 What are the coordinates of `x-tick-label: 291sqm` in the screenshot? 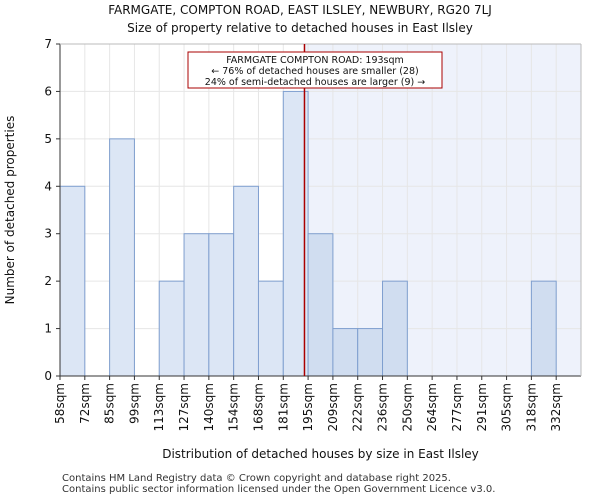 It's located at (482, 407).